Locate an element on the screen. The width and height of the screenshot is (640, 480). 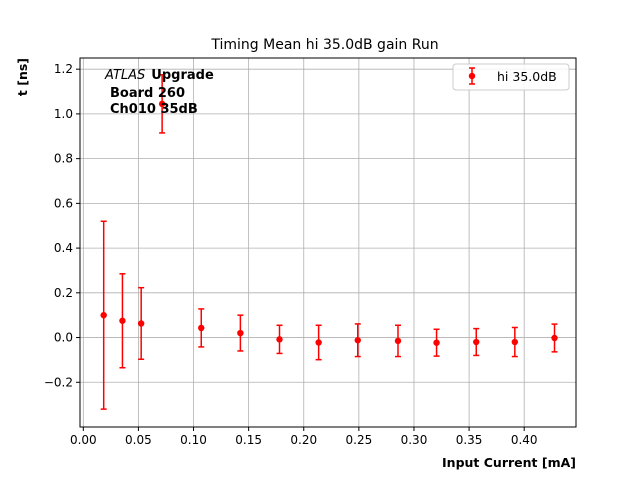
y-tick-label: 0.4 is located at coordinates (63, 248).